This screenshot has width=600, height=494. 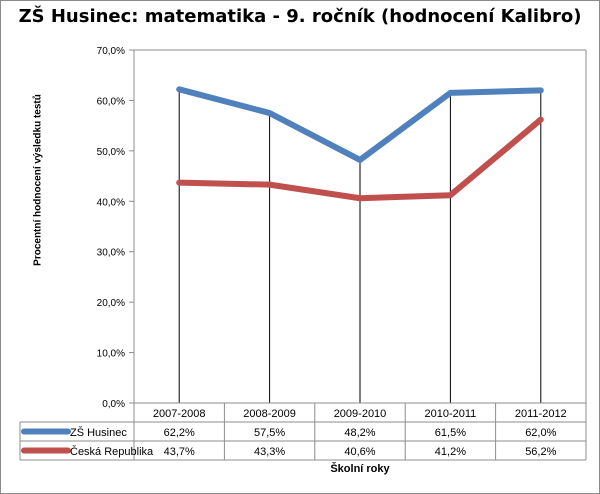 I want to click on data-label: 40,6%, so click(x=359, y=452).